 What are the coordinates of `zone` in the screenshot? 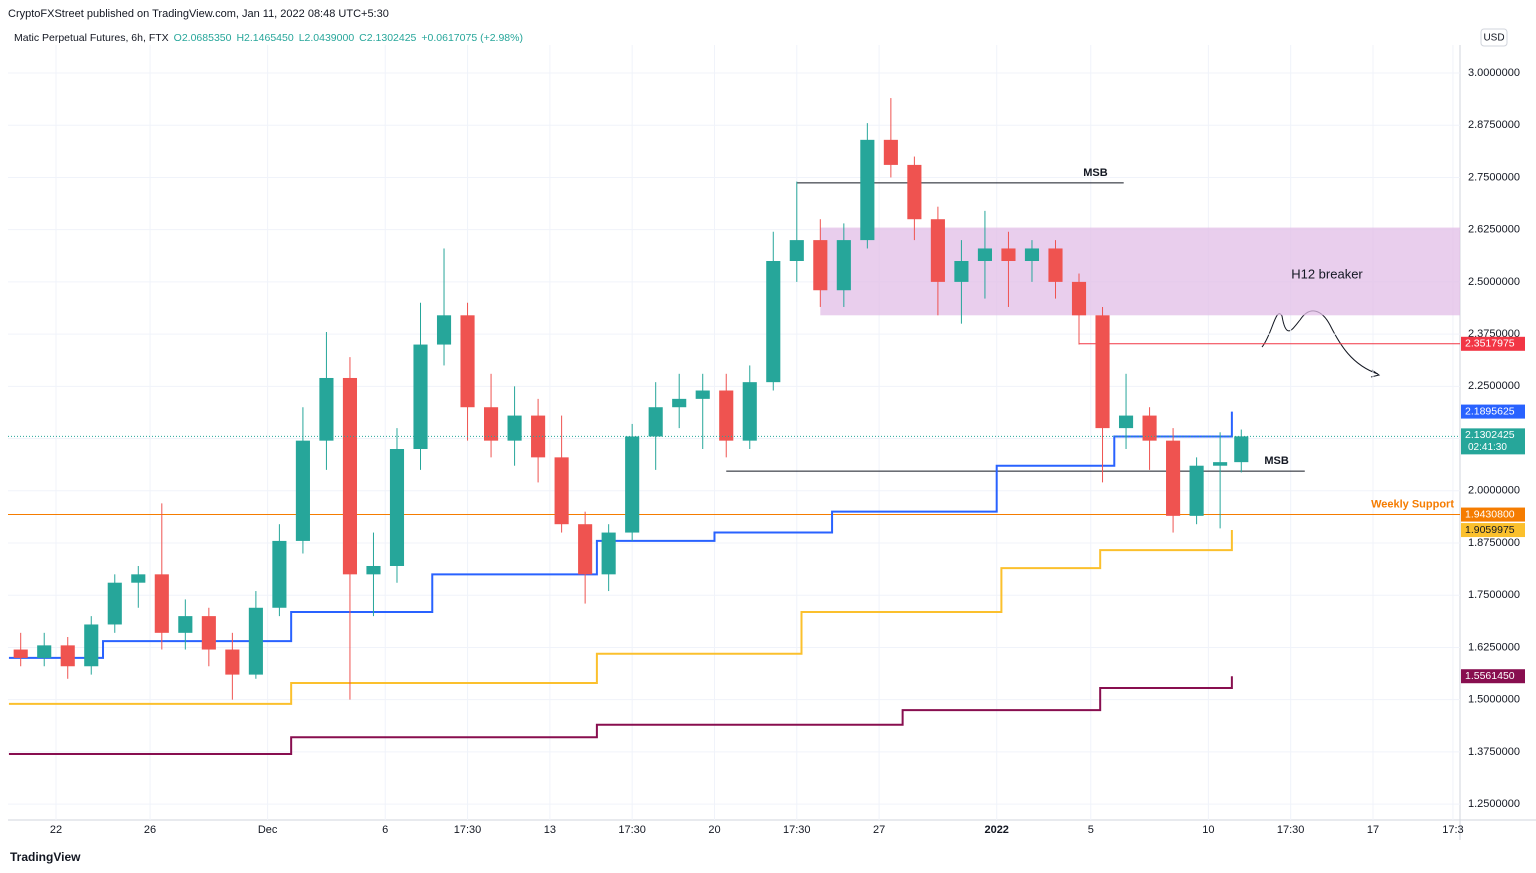 It's located at (1140, 271).